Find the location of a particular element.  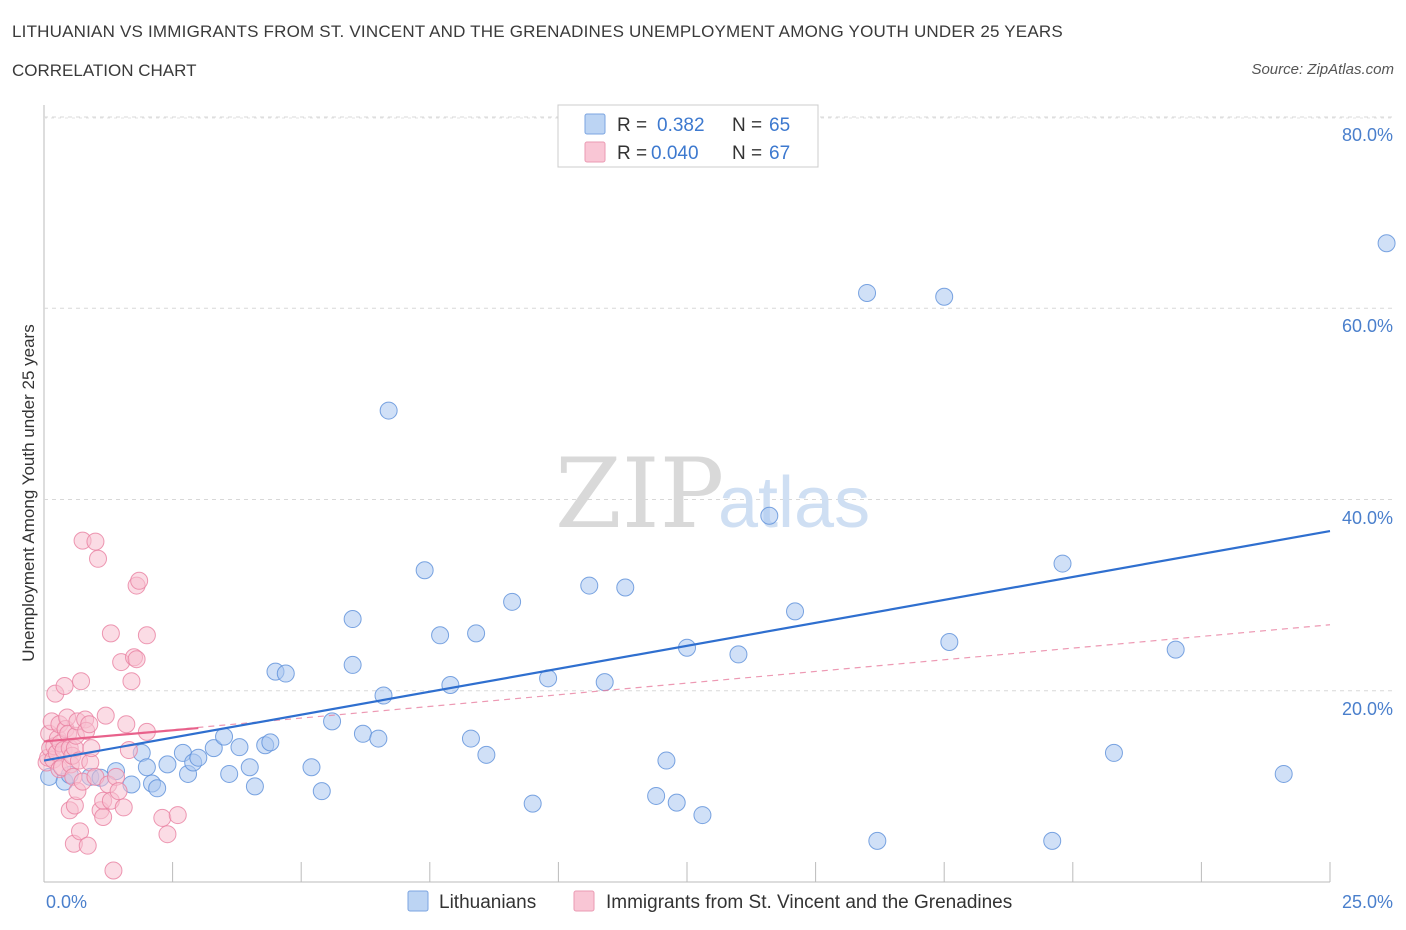

y-tick-label-20: 20.0% is located at coordinates (1367, 709).